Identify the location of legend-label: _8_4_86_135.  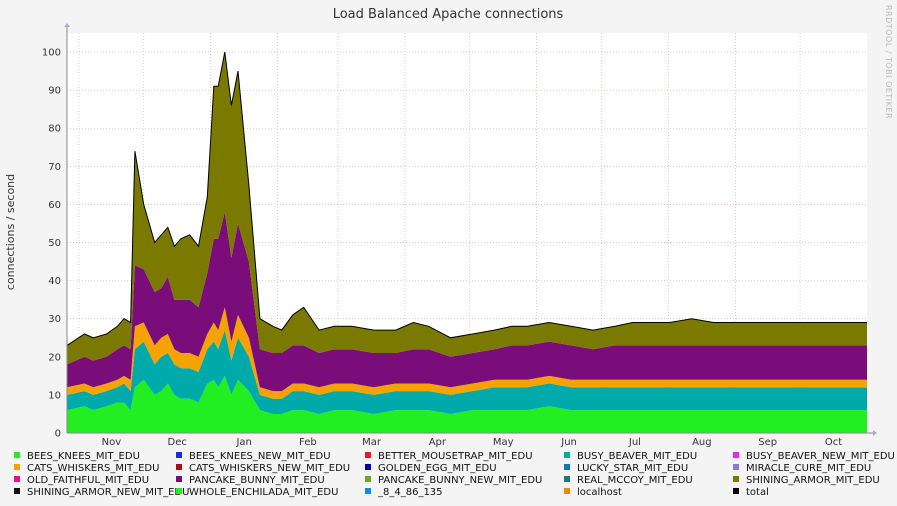
(410, 492).